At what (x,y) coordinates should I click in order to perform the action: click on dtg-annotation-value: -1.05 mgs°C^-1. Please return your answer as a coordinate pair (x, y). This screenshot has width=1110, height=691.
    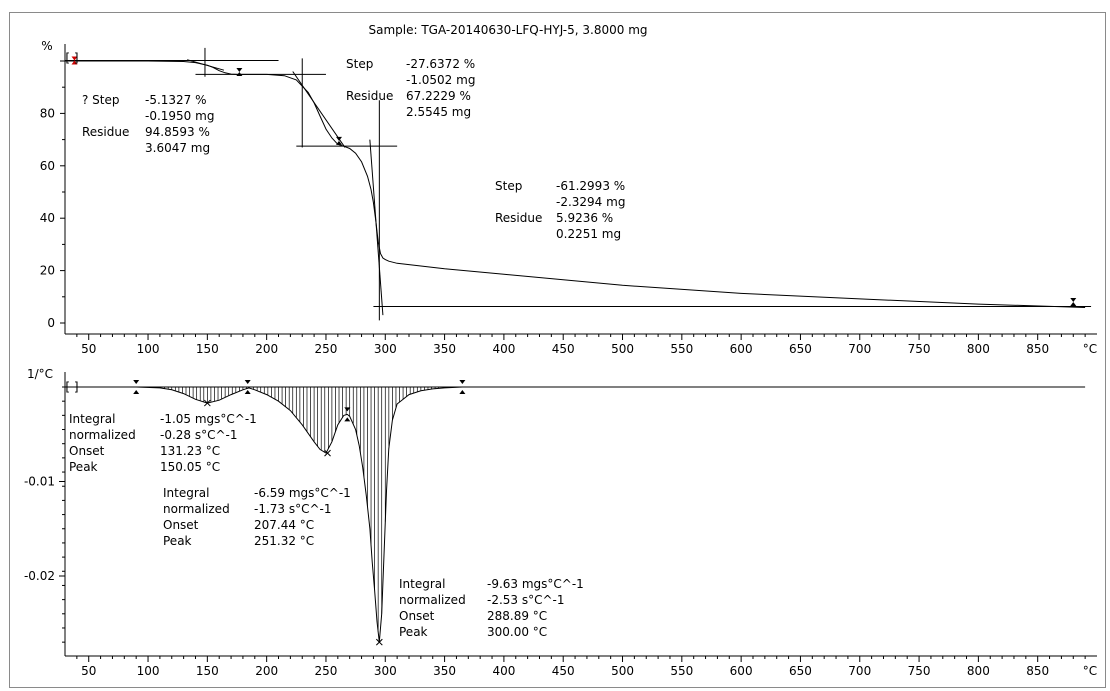
    Looking at the image, I should click on (208, 419).